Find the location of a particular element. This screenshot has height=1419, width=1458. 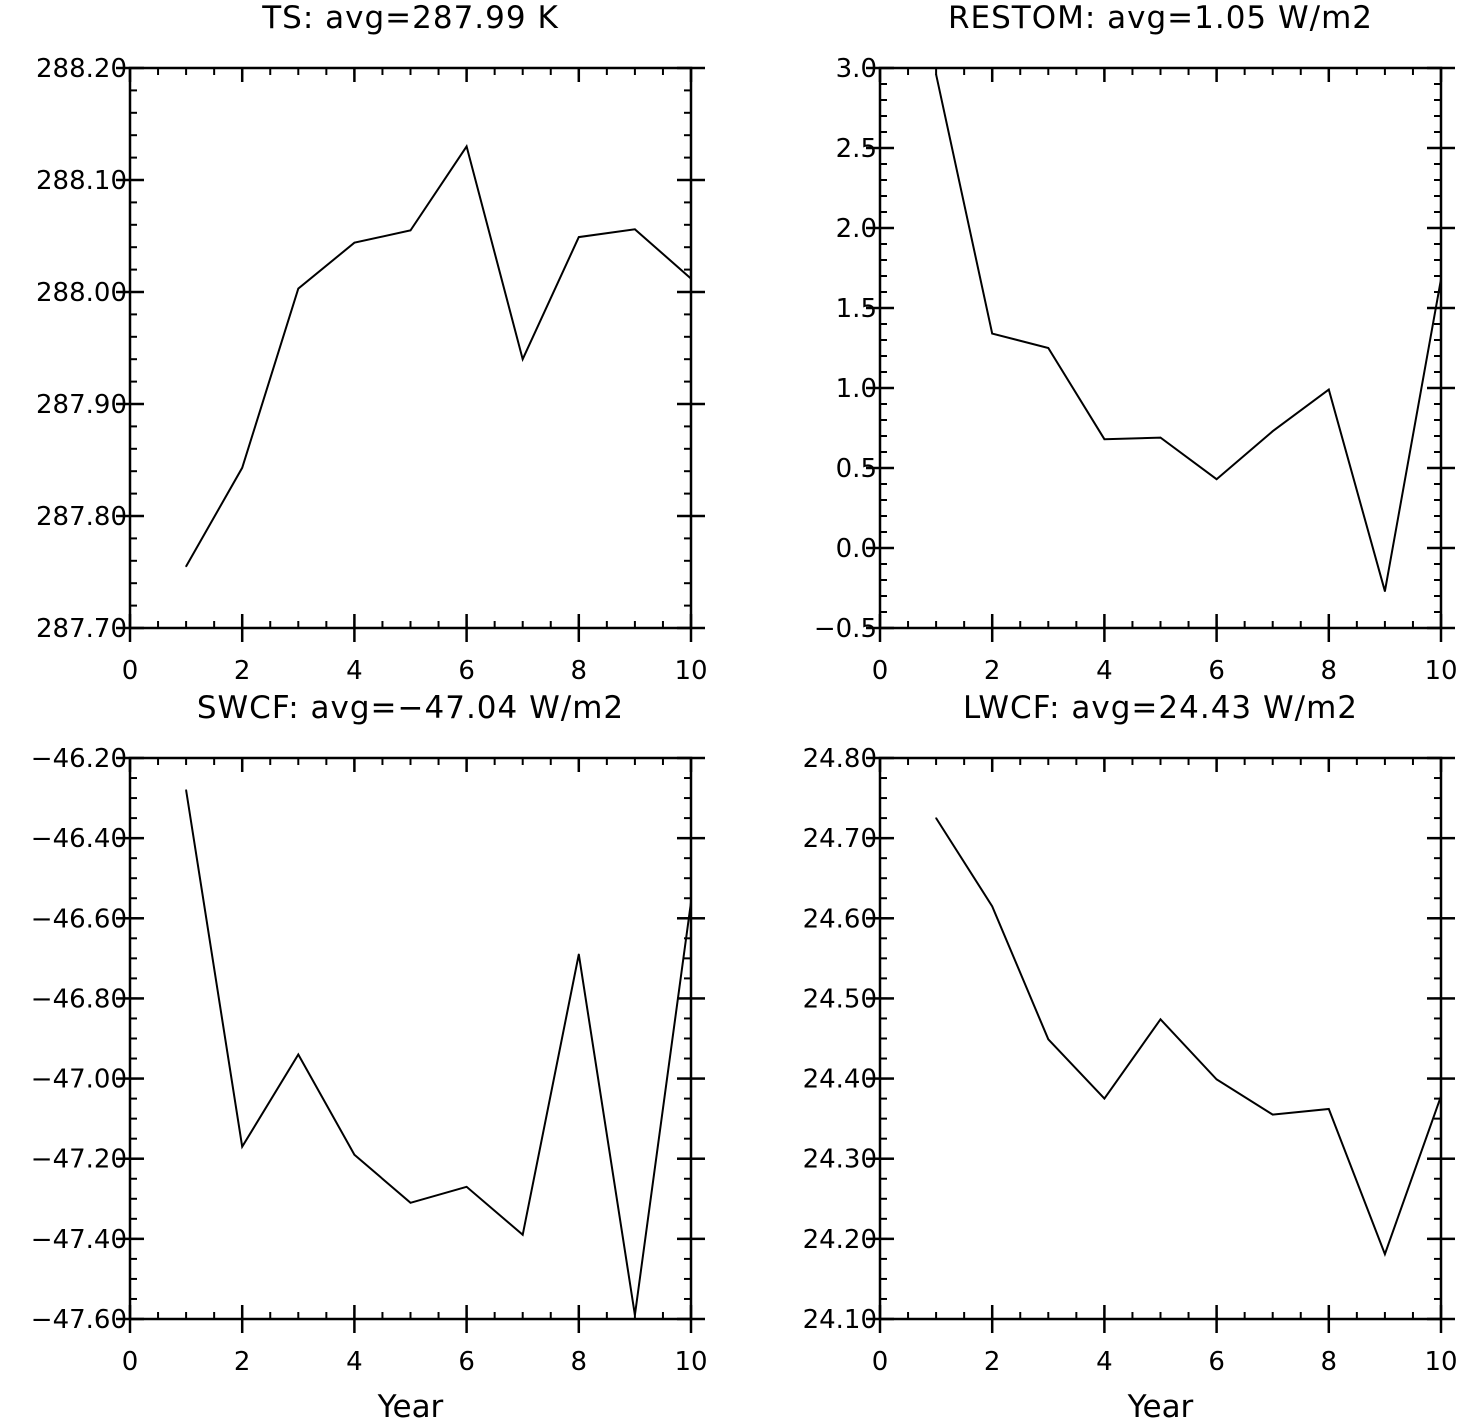

y-tick-label: 3.0 is located at coordinates (856, 69).